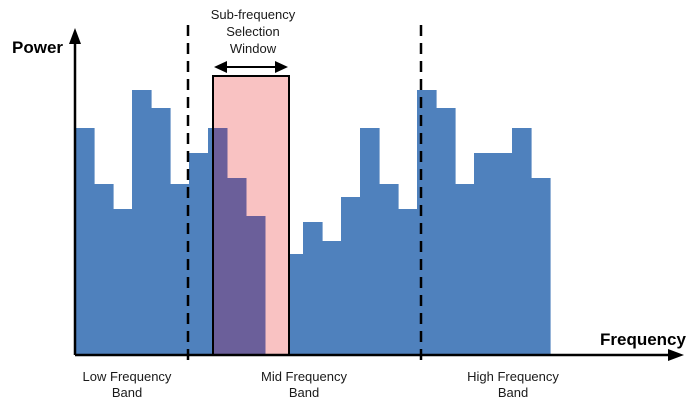 The height and width of the screenshot is (406, 700). What do you see at coordinates (127, 392) in the screenshot?
I see `low-band-label-line-2: Band` at bounding box center [127, 392].